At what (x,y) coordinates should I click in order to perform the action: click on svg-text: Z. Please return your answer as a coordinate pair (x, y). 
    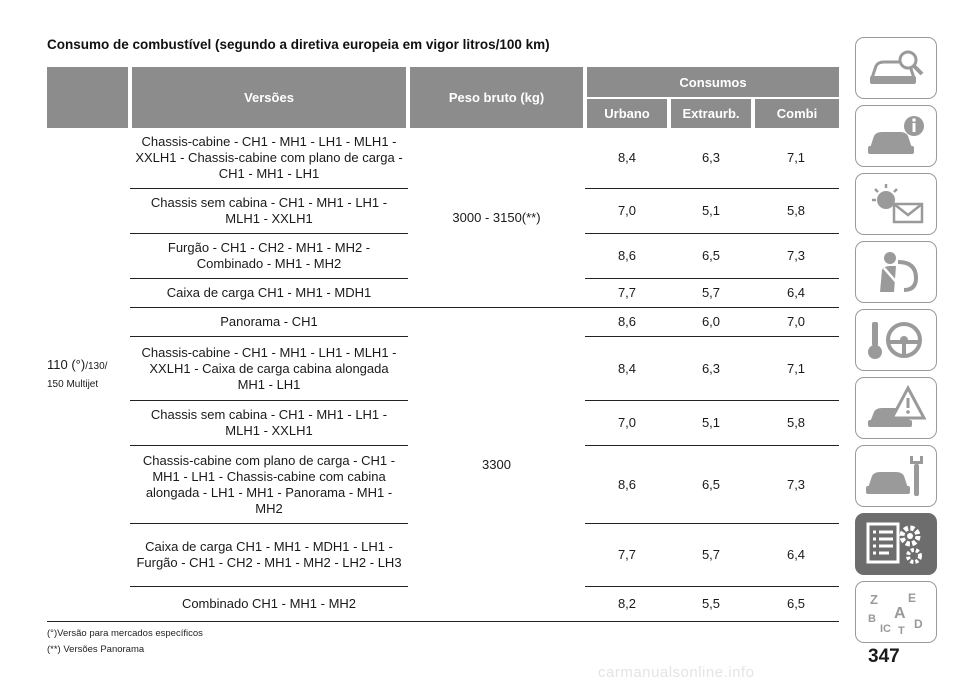
    Looking at the image, I should click on (874, 599).